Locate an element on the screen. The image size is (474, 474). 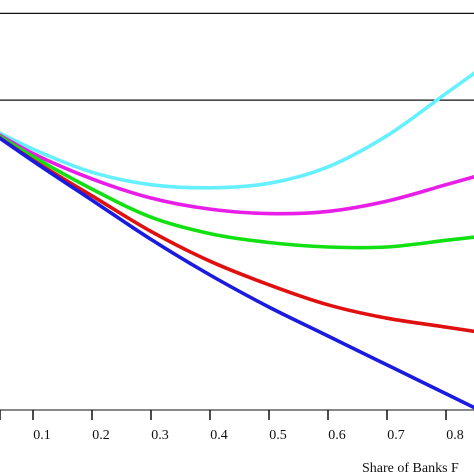
x-tick-label: 0.5 is located at coordinates (278, 435).